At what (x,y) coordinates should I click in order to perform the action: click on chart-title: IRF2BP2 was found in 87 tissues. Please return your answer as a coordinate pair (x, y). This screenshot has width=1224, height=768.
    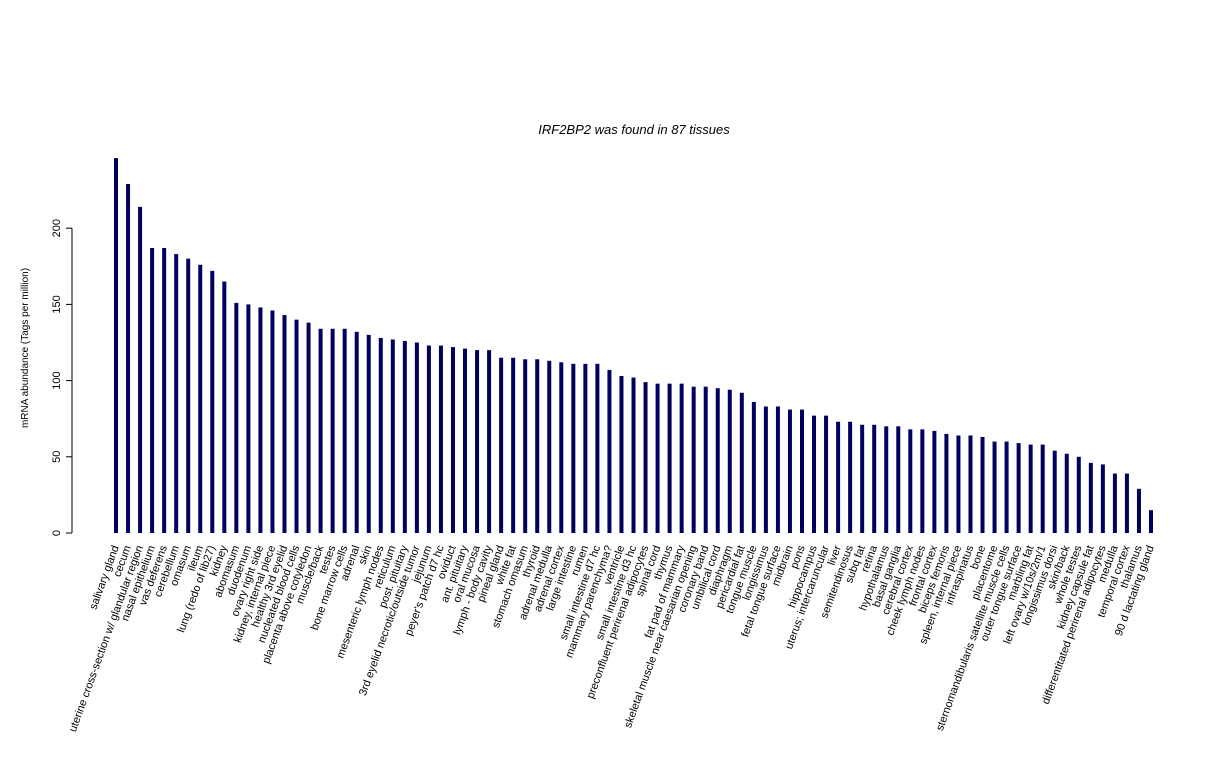
    Looking at the image, I should click on (634, 129).